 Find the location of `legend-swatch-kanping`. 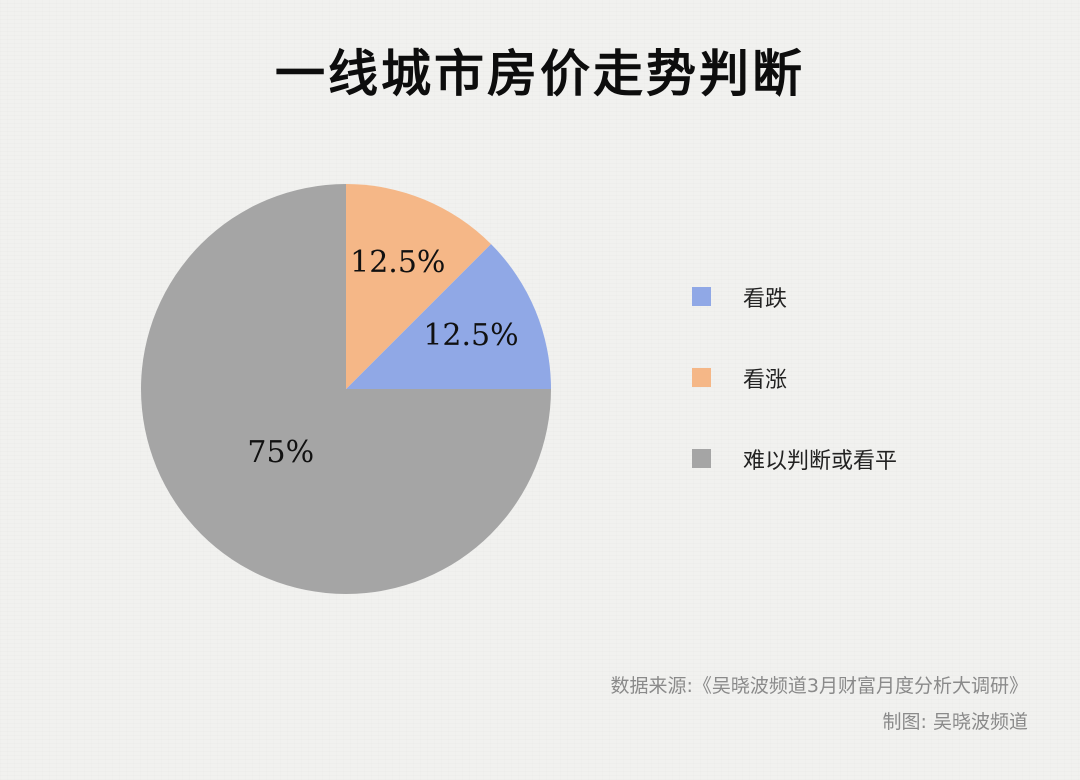

legend-swatch-kanping is located at coordinates (701, 458).